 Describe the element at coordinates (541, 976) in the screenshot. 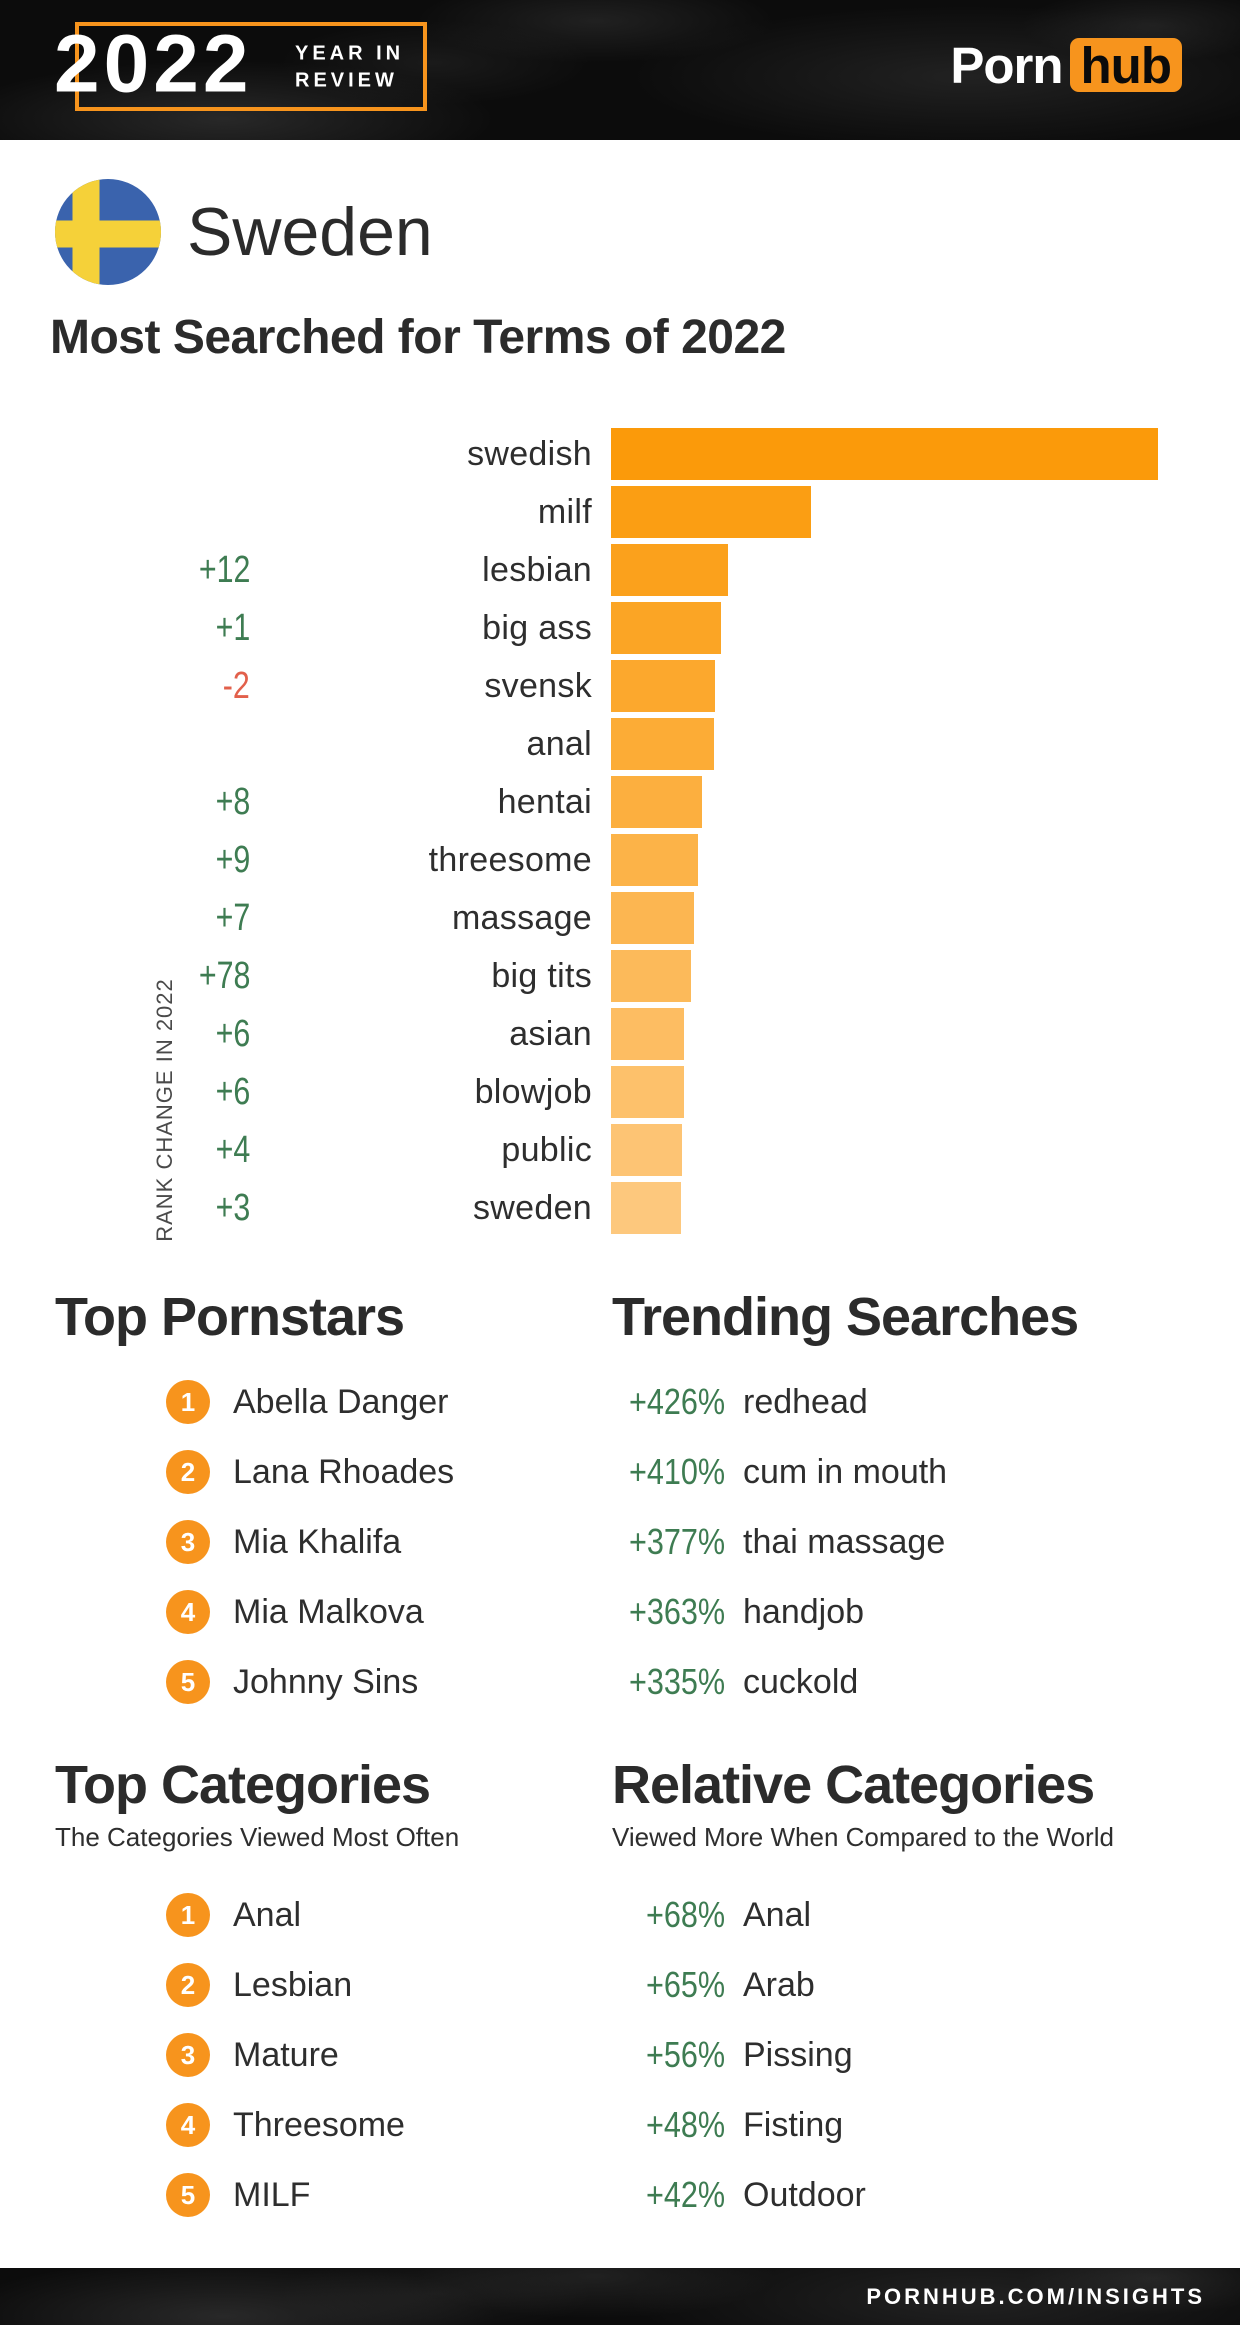

I see `search-term-label: big tits` at that location.